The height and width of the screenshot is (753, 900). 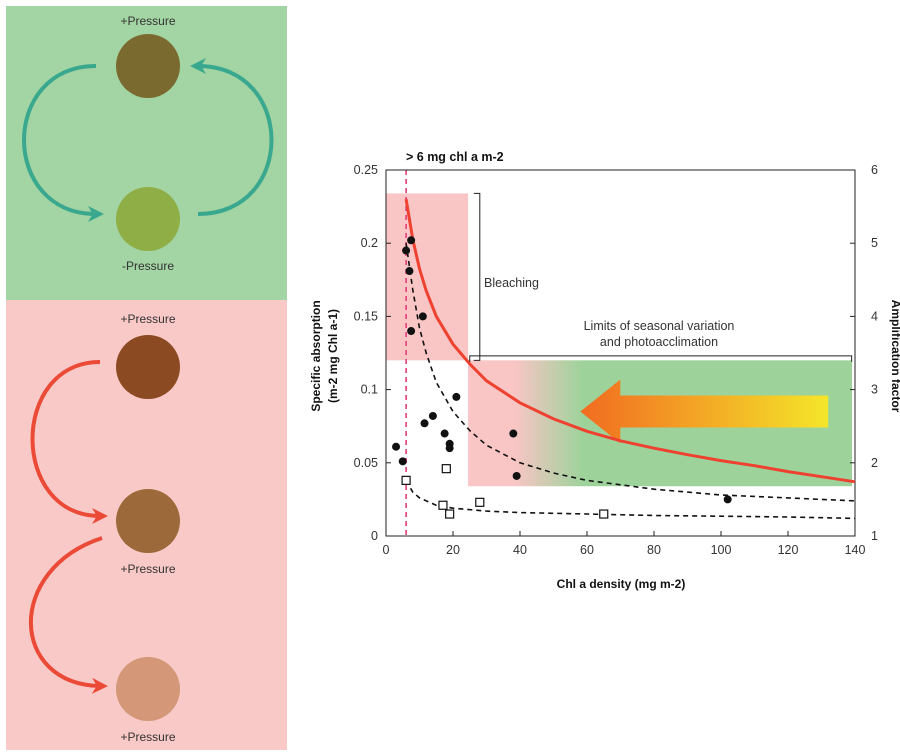 I want to click on dashed-fit-line, so click(x=630, y=500).